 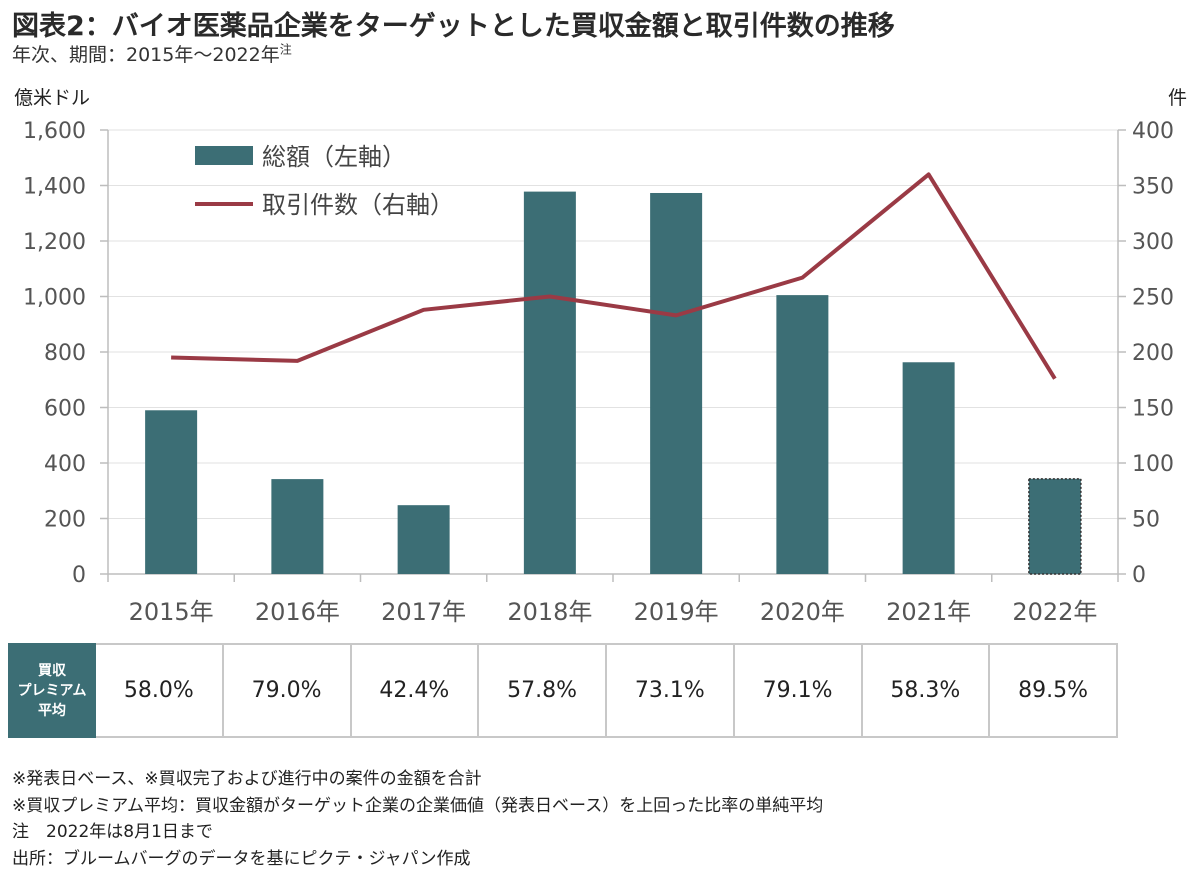 I want to click on x-tick-label: 2017年, so click(x=423, y=612).